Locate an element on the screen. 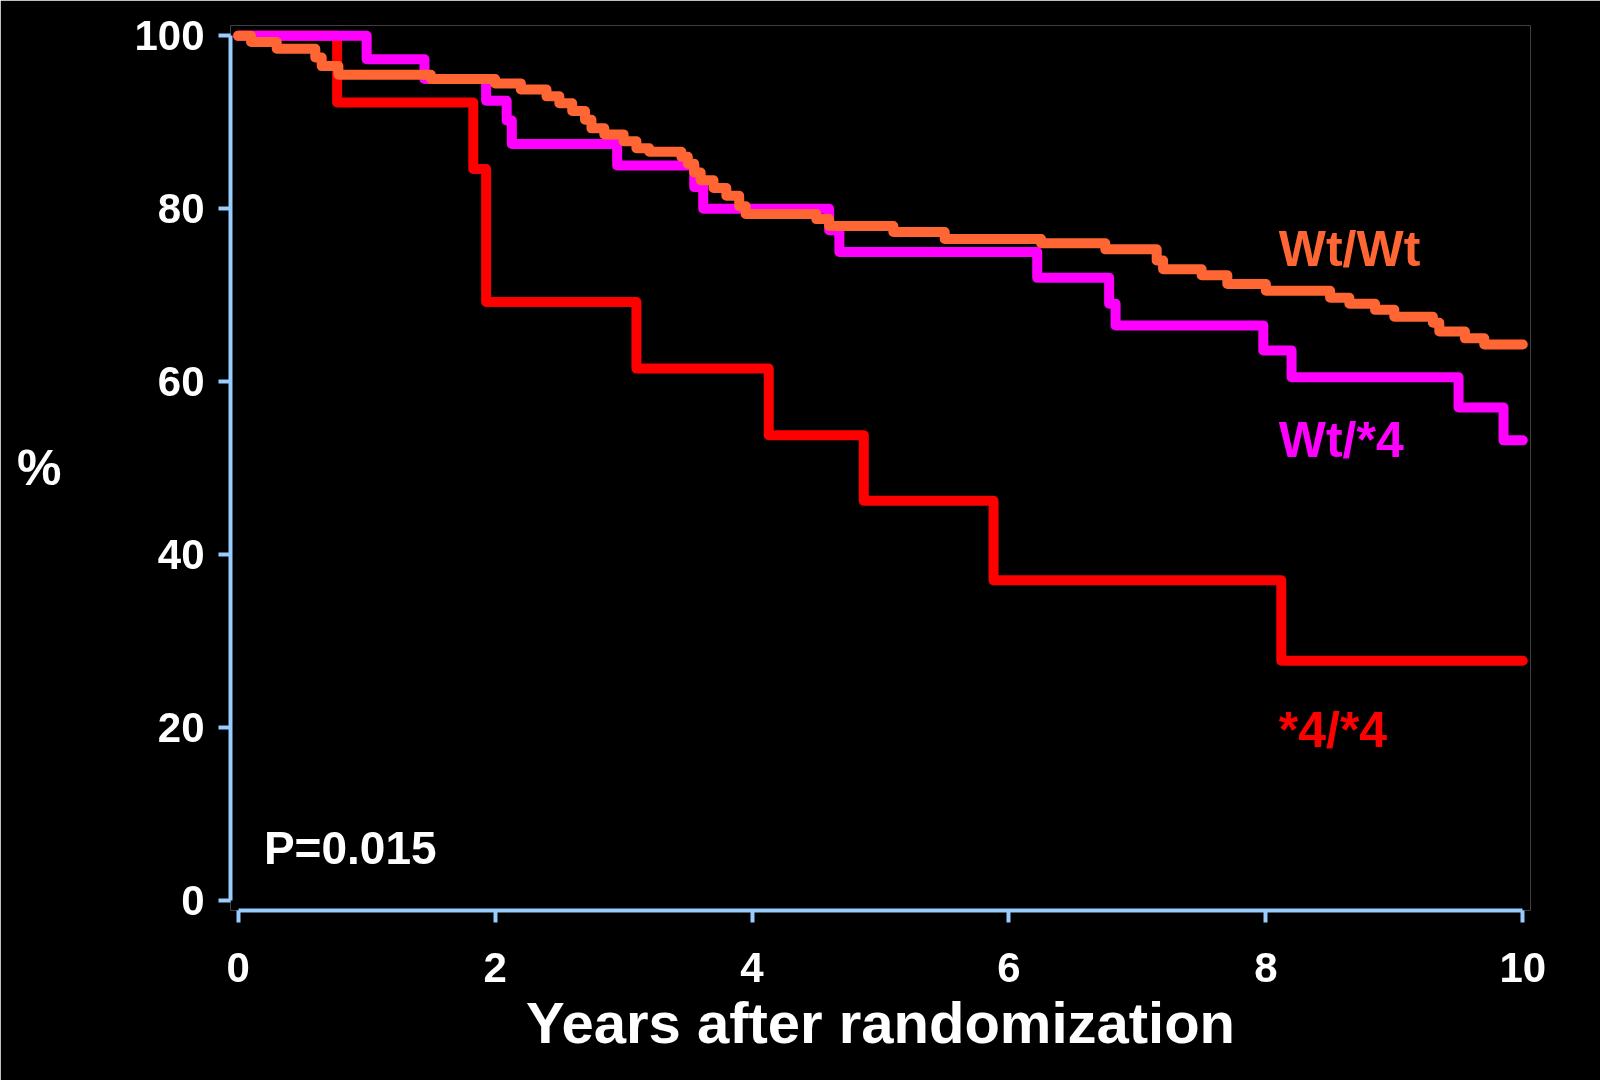 The width and height of the screenshot is (1615, 1087). y-tick-label: 20 is located at coordinates (181, 727).